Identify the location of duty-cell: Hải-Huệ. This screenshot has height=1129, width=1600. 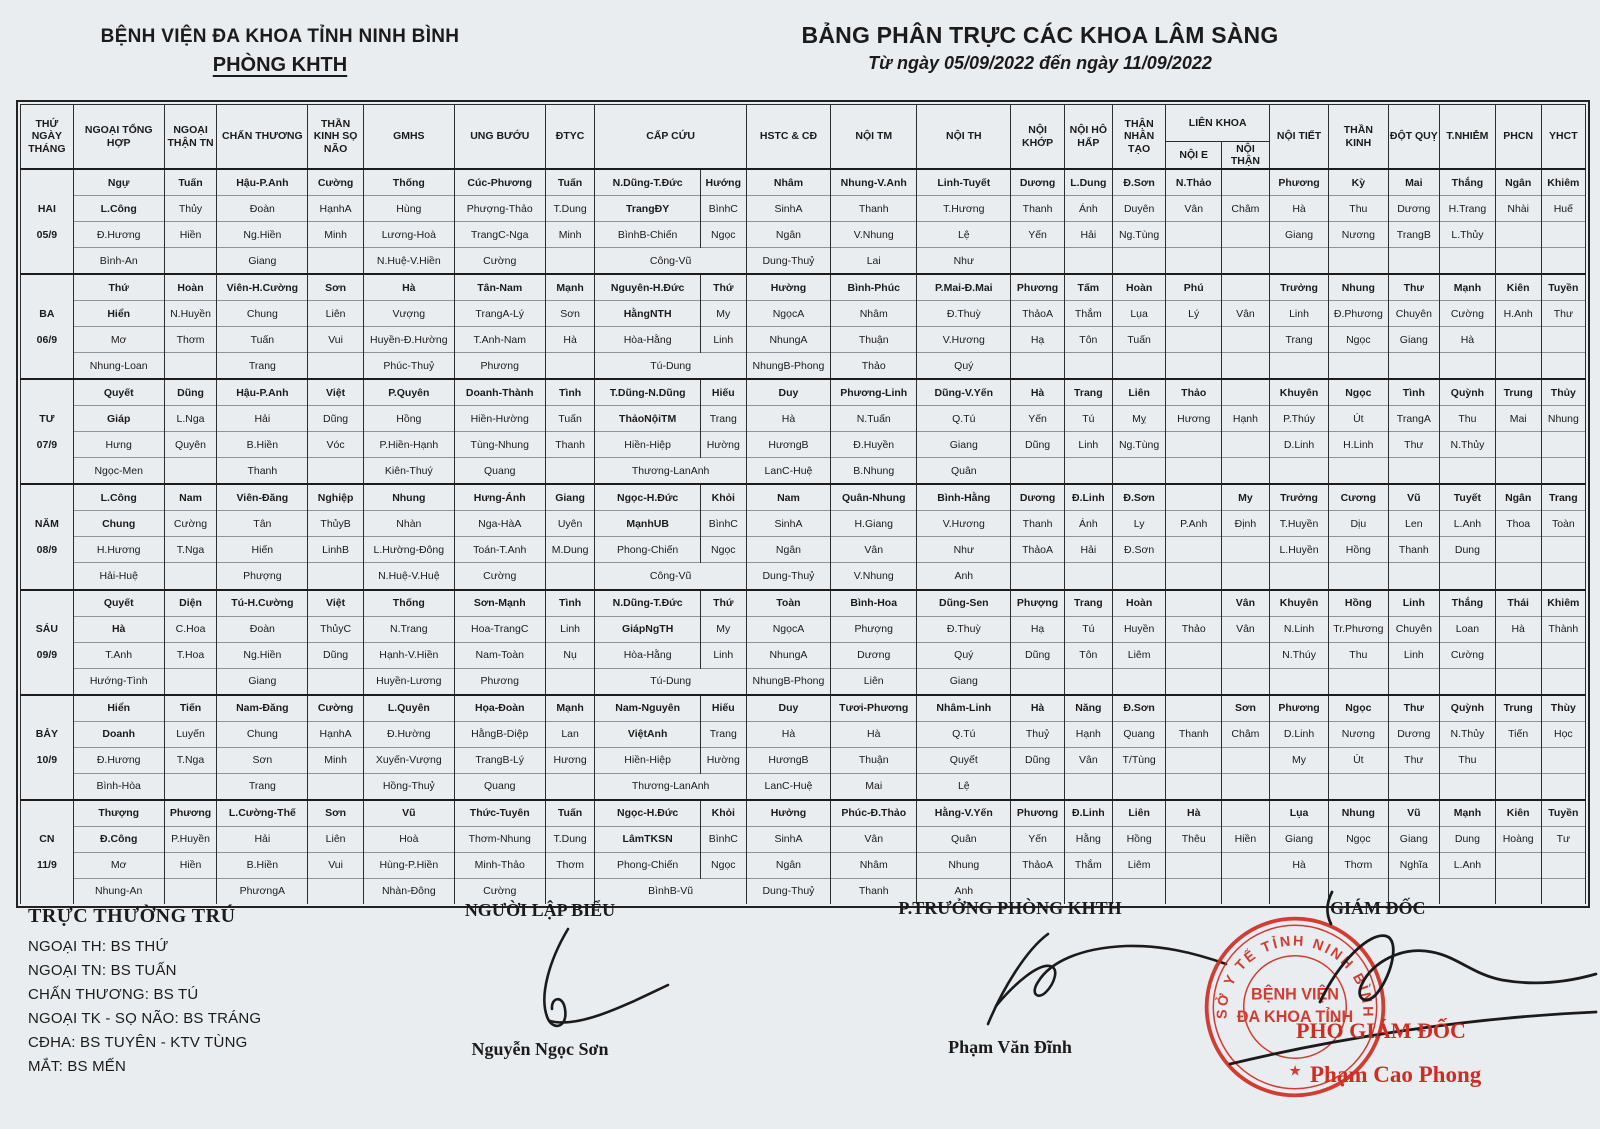
(118, 576).